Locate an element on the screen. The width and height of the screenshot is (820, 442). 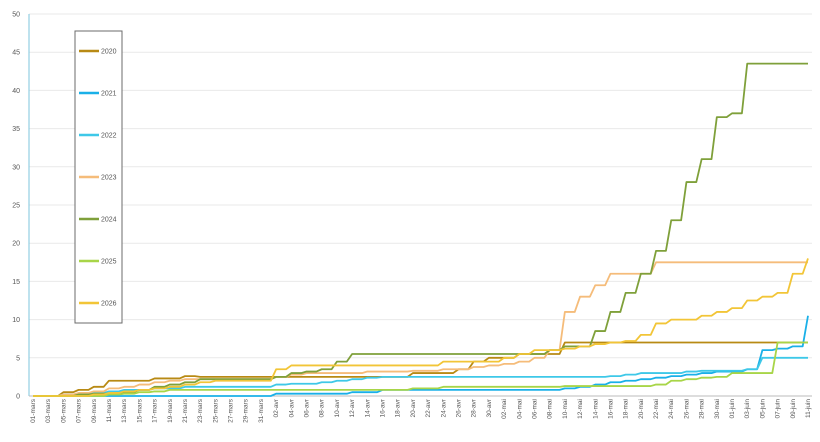
x-tick-label: 02-mai is located at coordinates (504, 409).